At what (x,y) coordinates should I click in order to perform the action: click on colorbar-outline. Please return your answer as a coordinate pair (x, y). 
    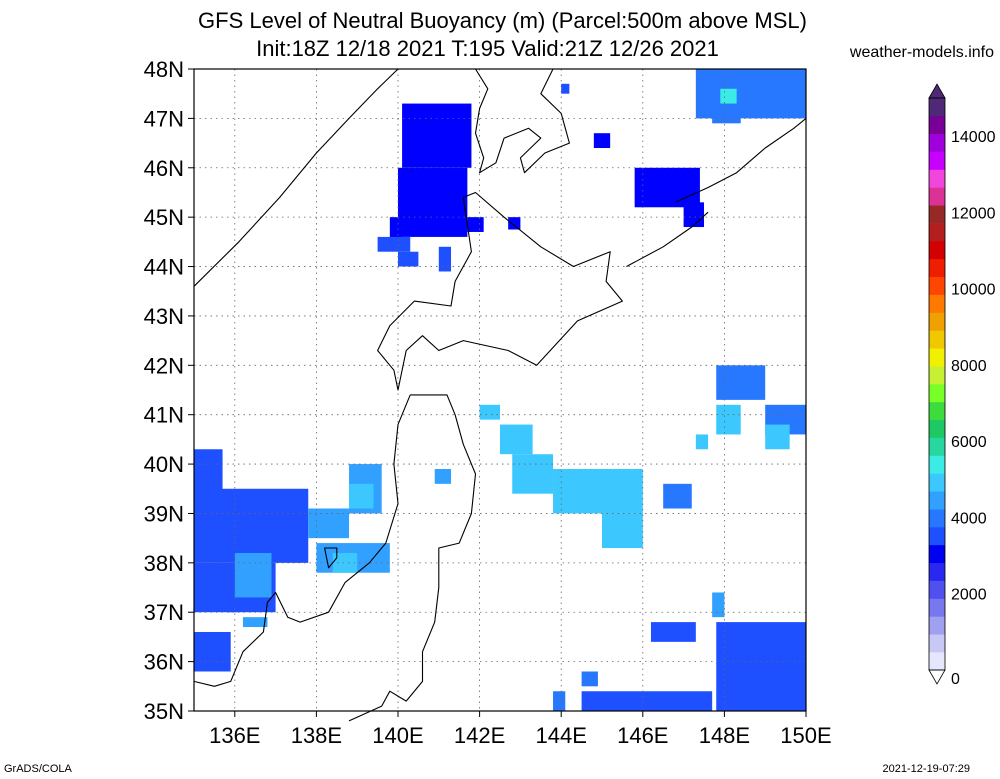
    Looking at the image, I should click on (937, 384).